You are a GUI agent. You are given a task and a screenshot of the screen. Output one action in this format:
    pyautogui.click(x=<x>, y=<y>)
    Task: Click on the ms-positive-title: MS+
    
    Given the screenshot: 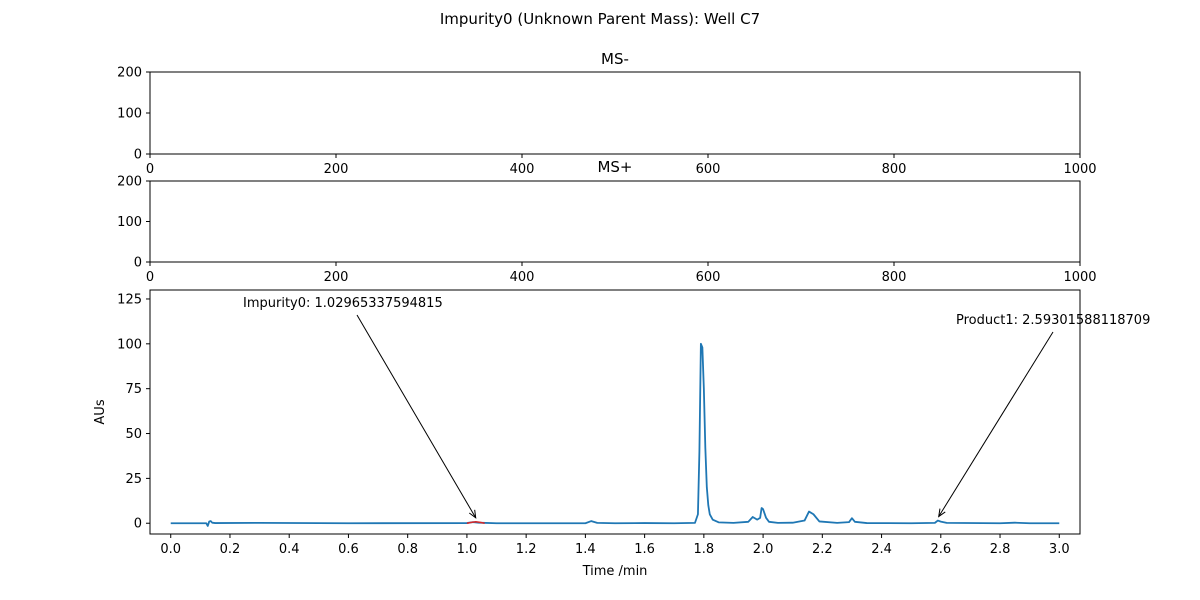 What is the action you would take?
    pyautogui.click(x=614, y=167)
    